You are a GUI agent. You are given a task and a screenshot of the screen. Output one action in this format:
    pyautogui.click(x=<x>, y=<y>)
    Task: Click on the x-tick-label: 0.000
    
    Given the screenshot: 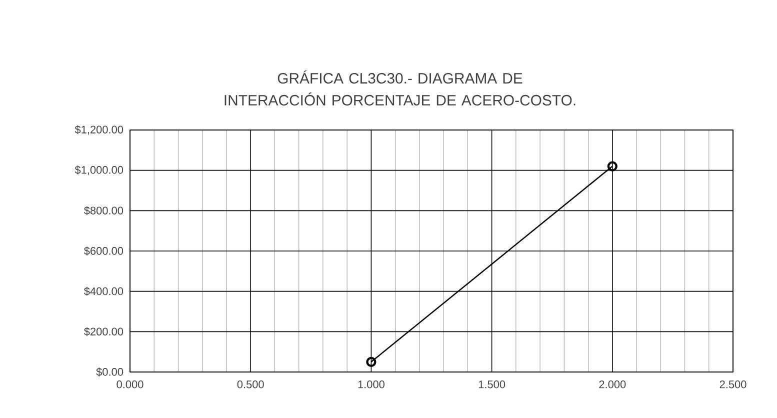 What is the action you would take?
    pyautogui.click(x=130, y=384)
    